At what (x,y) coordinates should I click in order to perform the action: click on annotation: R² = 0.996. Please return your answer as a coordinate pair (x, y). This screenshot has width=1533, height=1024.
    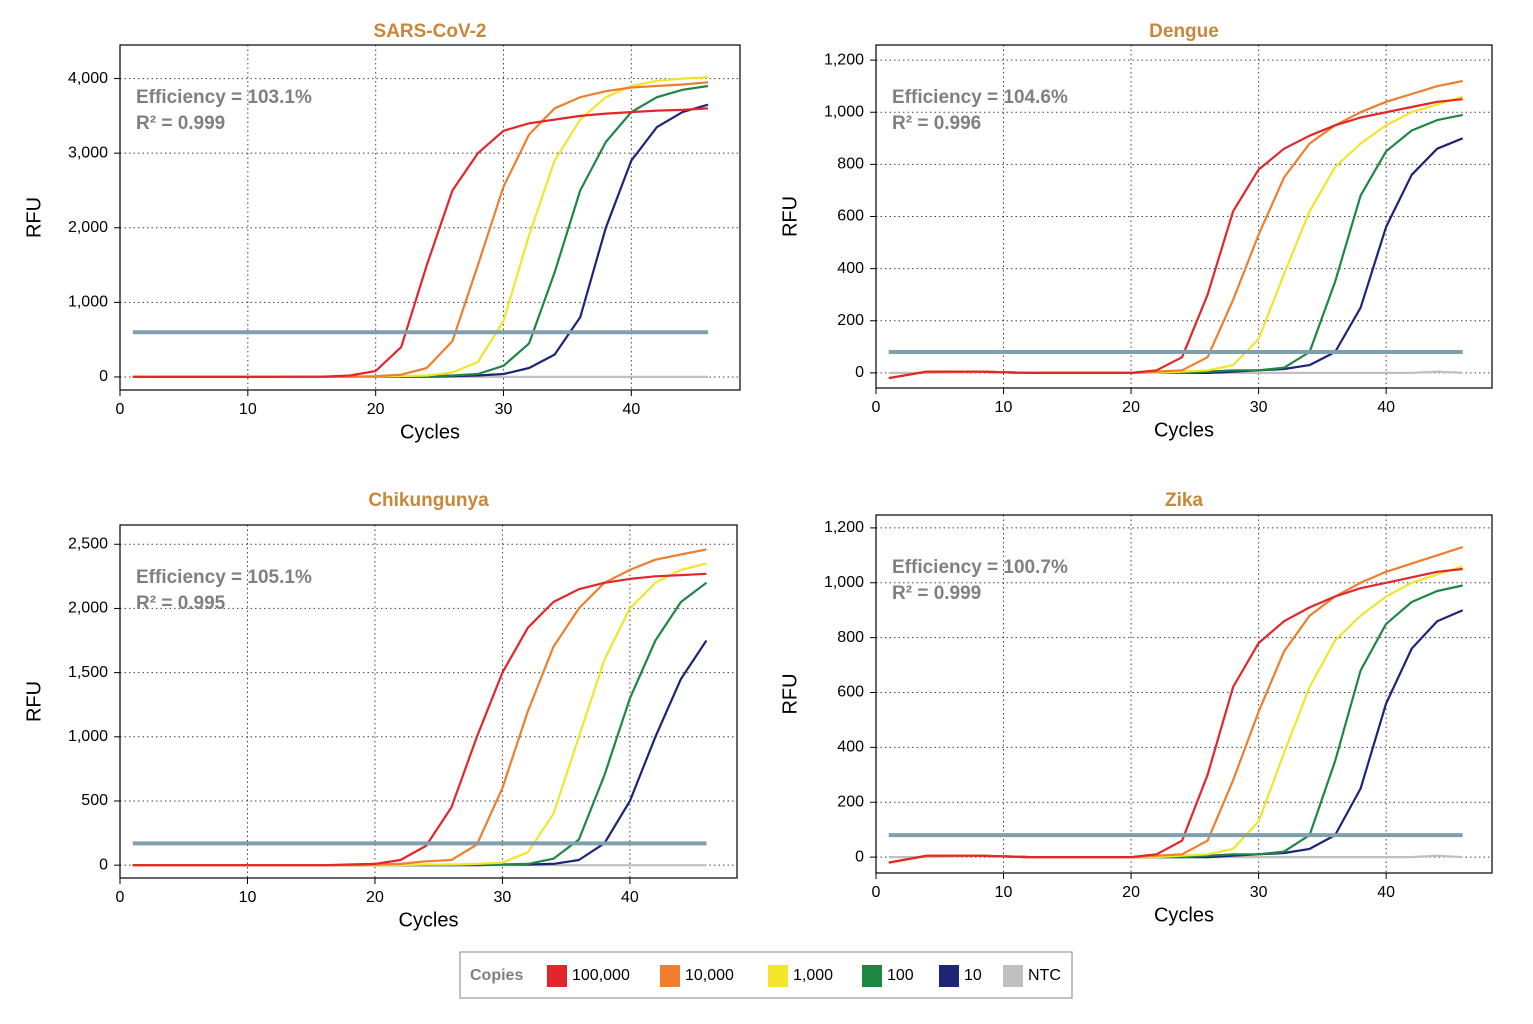
    Looking at the image, I should click on (936, 123).